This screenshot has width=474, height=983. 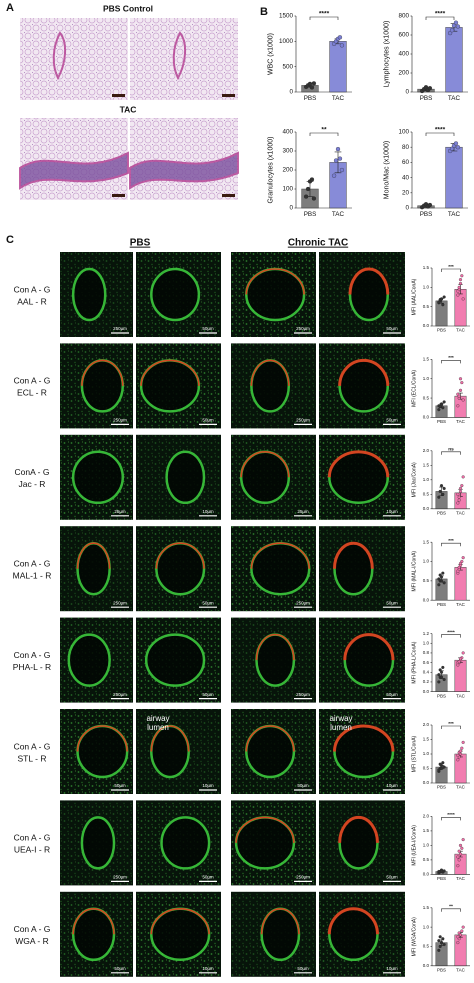 I want to click on histology-texture, so click(x=184, y=159).